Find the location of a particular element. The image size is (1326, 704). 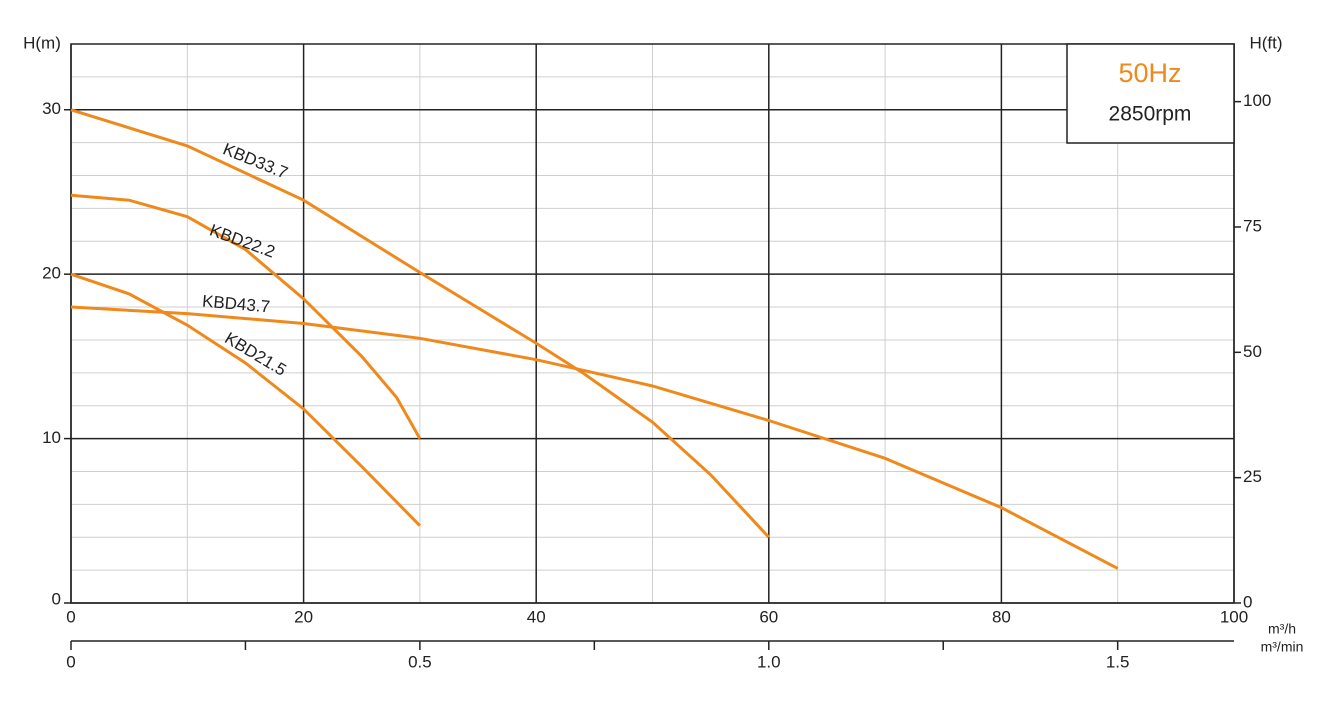

y2-tick-label: 25 is located at coordinates (1252, 476).